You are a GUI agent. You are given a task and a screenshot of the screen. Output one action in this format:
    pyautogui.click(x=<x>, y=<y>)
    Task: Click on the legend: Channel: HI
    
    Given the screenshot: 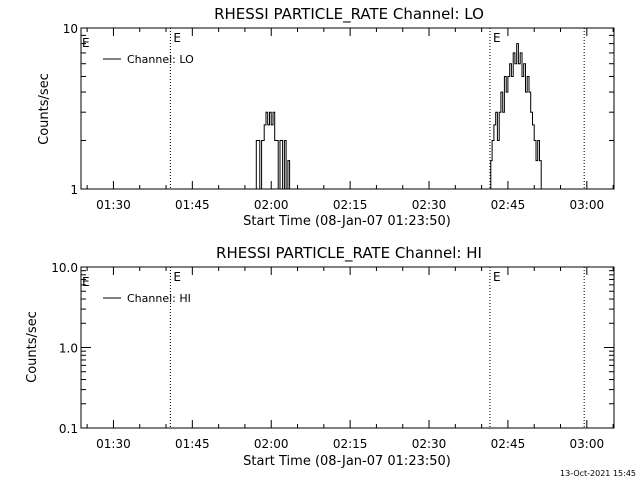 What is the action you would take?
    pyautogui.click(x=147, y=298)
    